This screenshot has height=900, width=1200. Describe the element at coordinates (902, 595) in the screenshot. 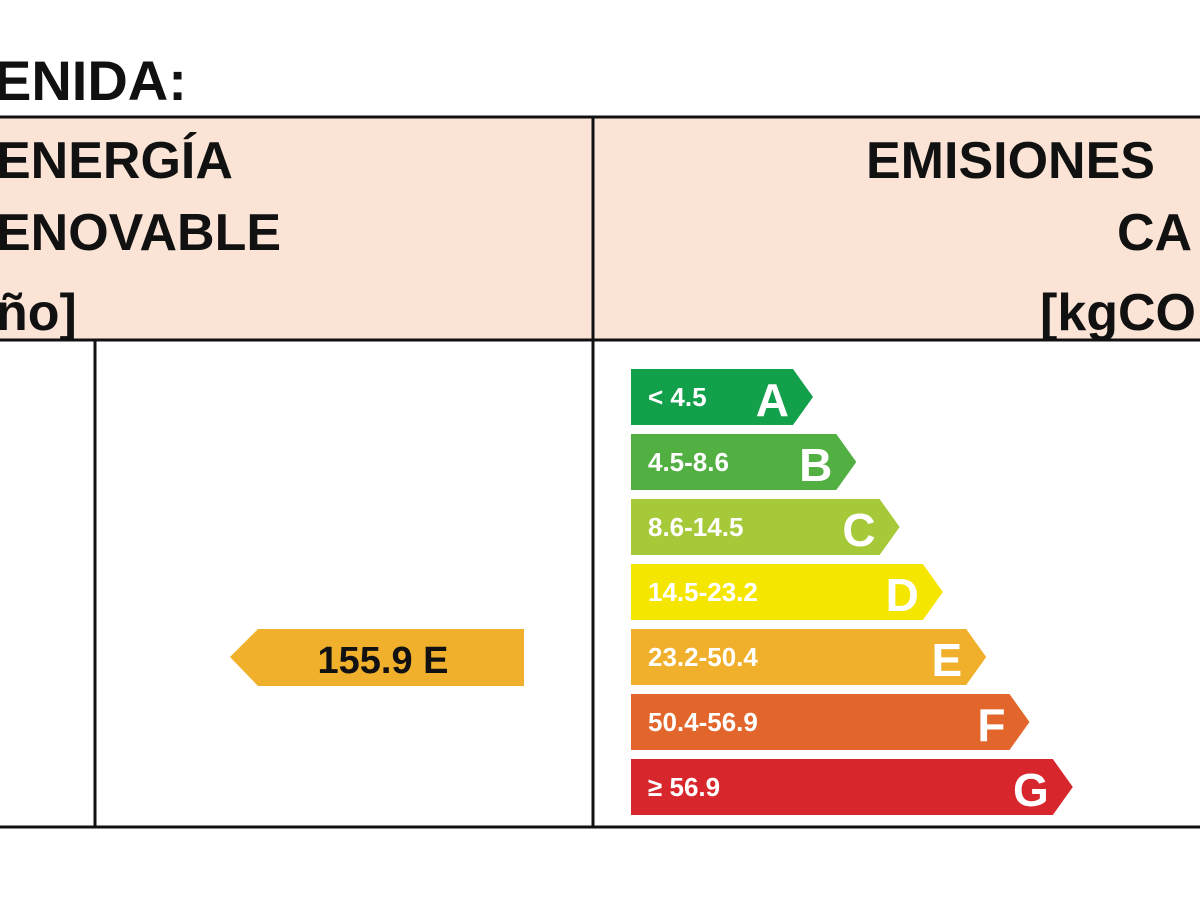

I see `band-letter: D` at that location.